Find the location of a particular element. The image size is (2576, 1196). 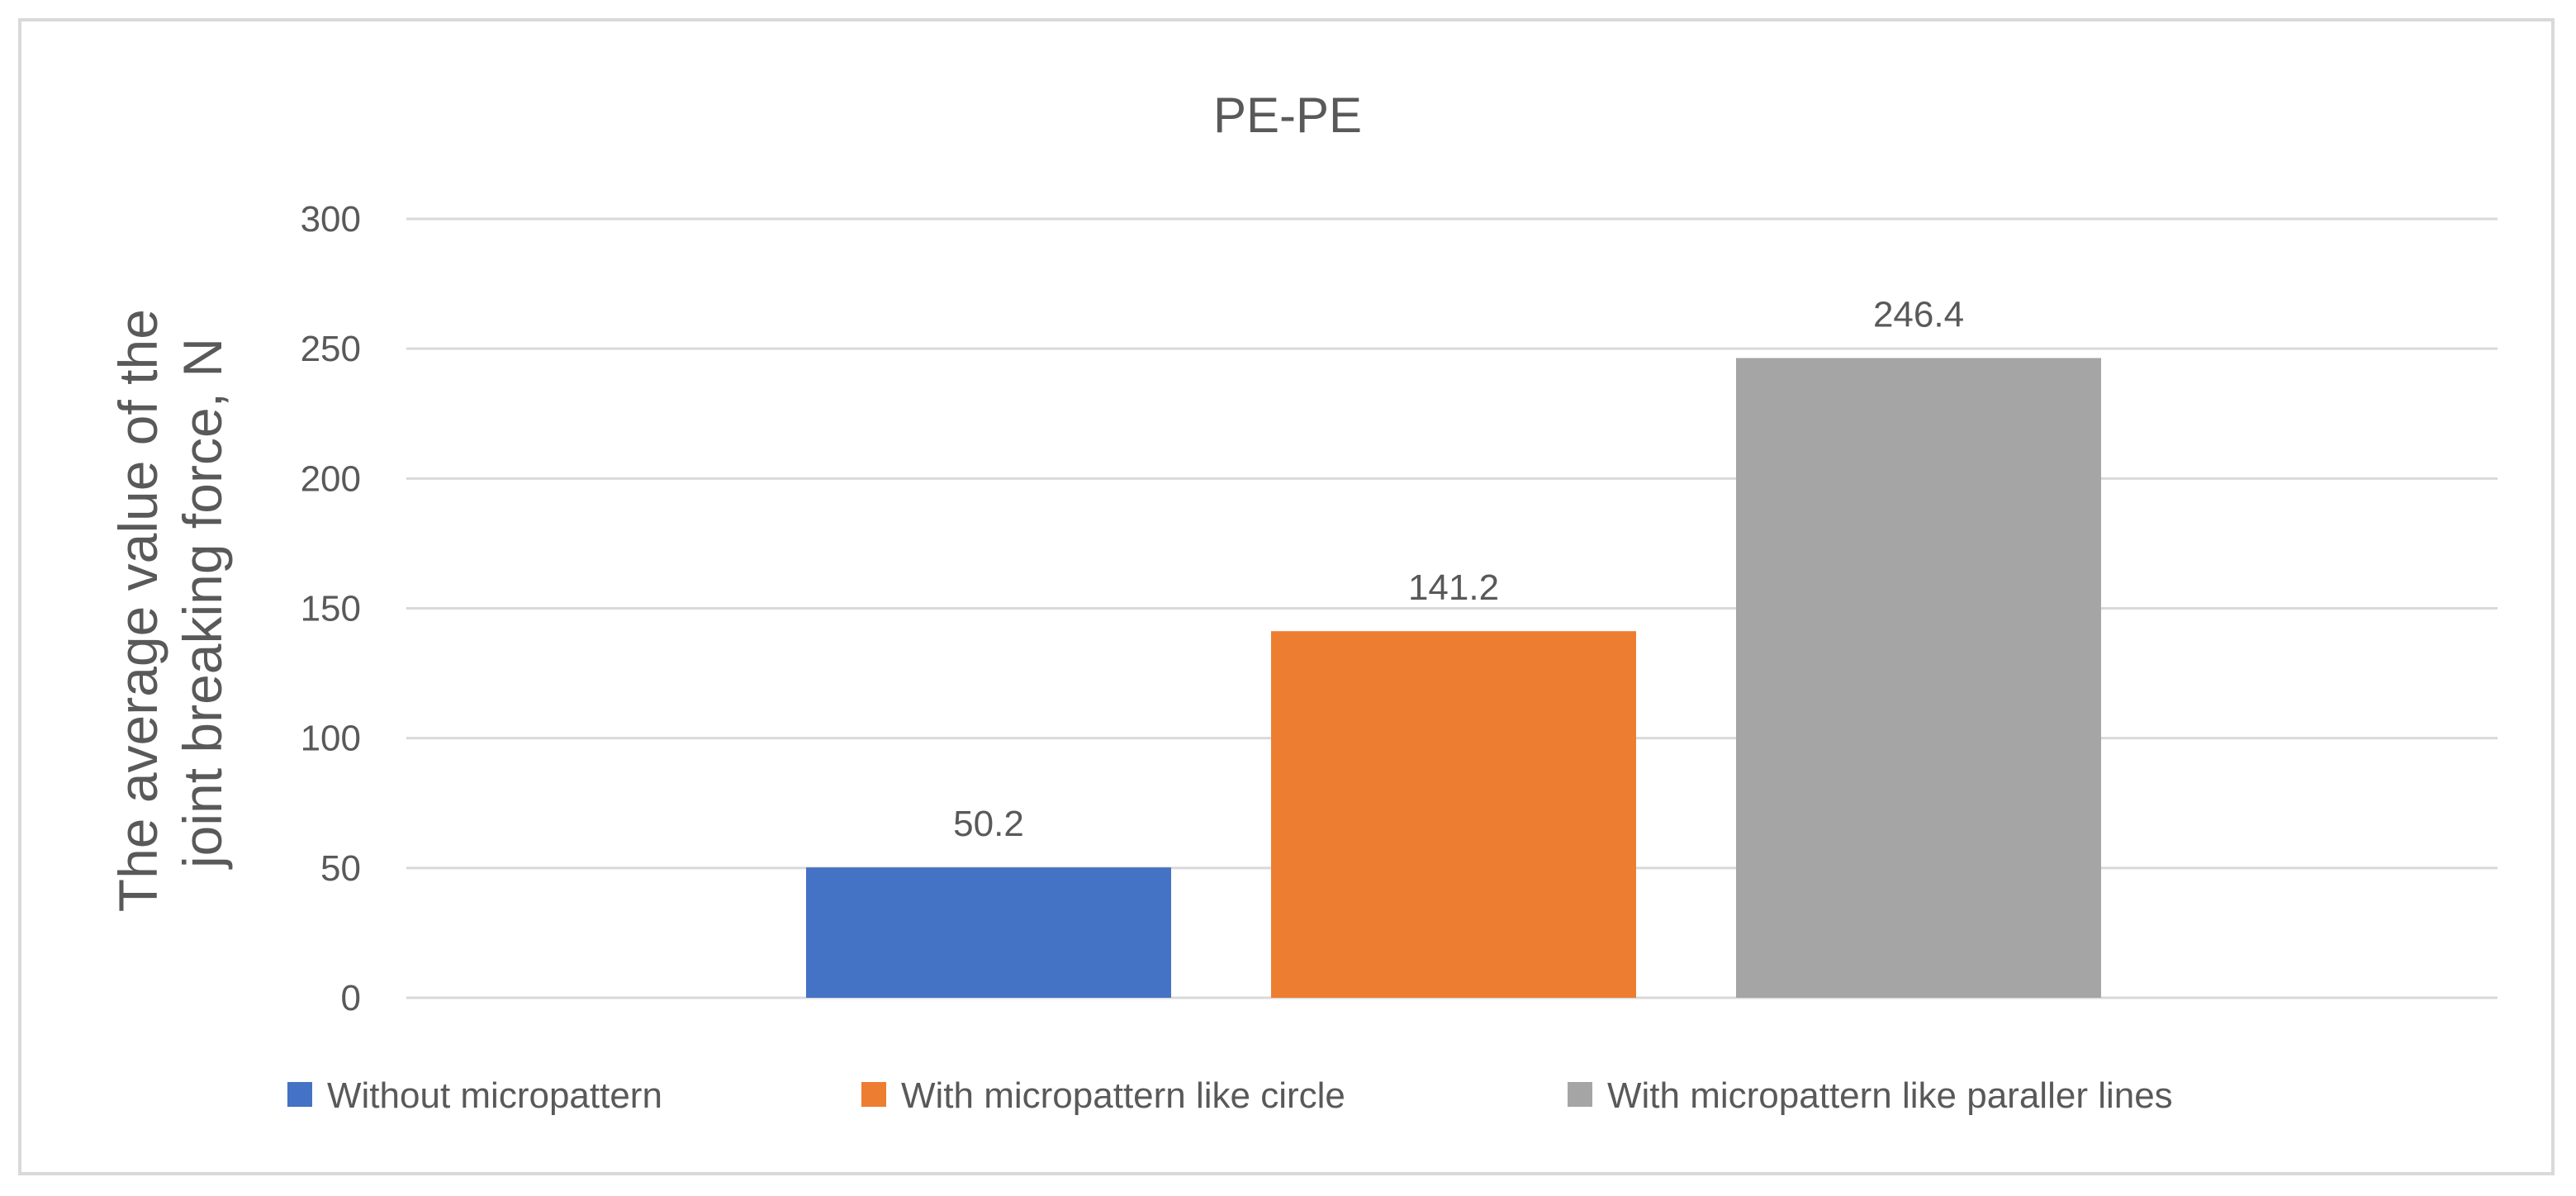

legend-label-1: Without micropattern is located at coordinates (495, 1095).